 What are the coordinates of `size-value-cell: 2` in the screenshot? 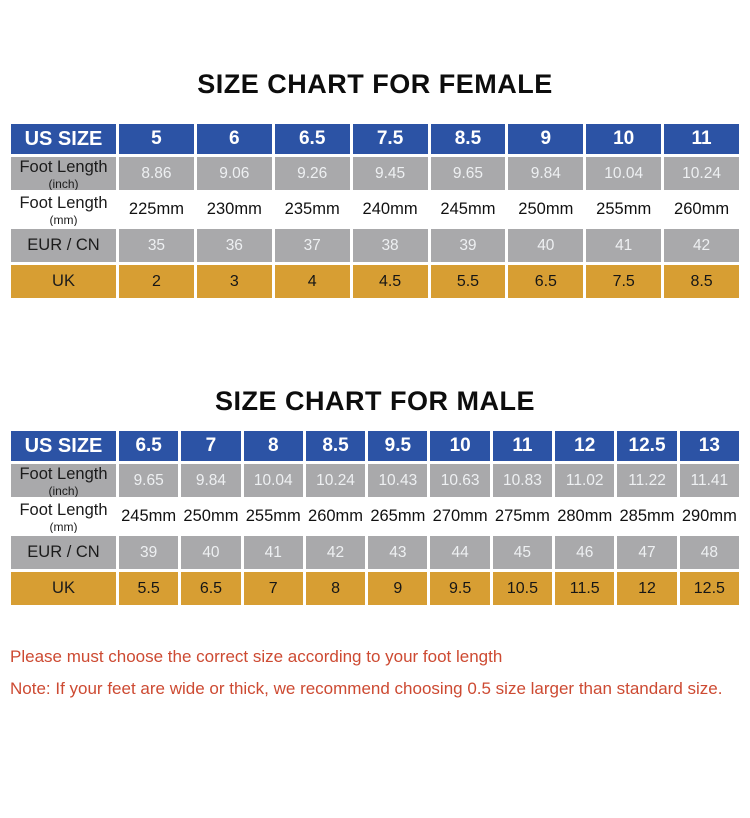 It's located at (156, 281).